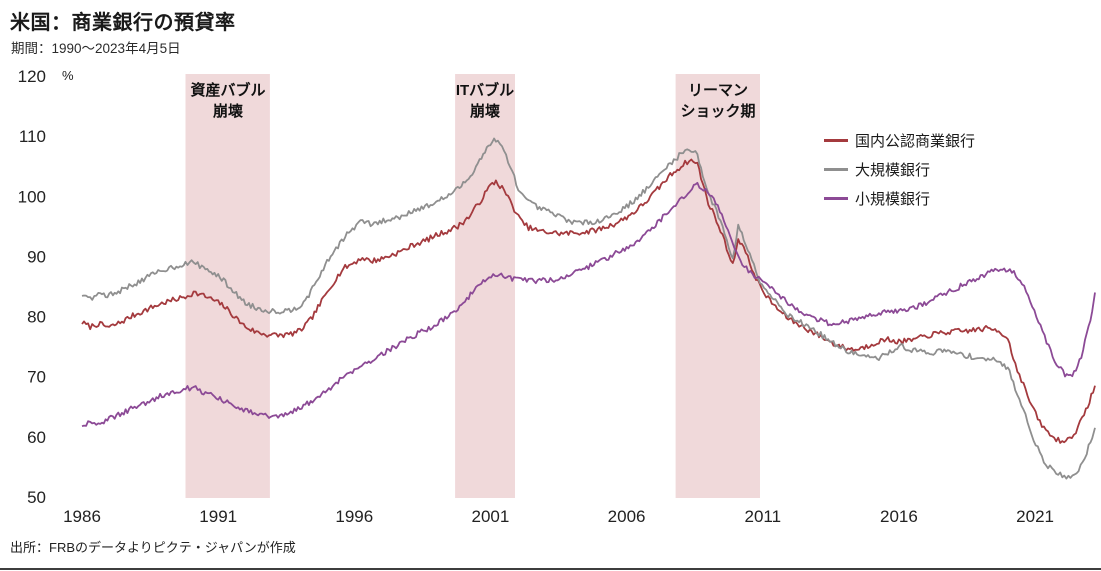 This screenshot has width=1101, height=571. I want to click on y-axis-tick-label: 100, so click(32, 196).